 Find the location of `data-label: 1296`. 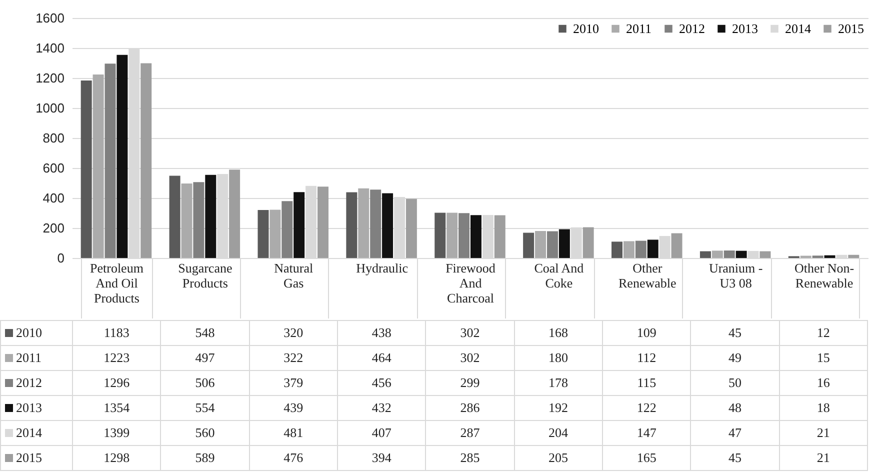

data-label: 1296 is located at coordinates (116, 383).